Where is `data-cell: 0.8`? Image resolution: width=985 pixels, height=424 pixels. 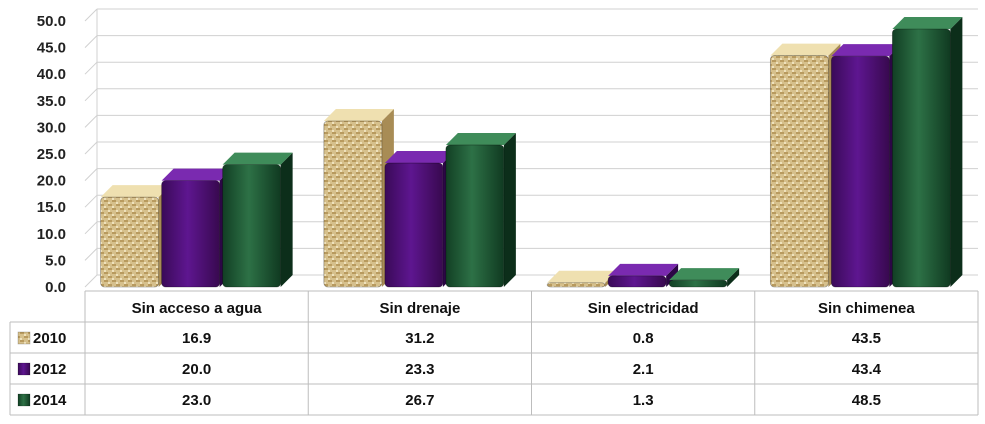 data-cell: 0.8 is located at coordinates (643, 338).